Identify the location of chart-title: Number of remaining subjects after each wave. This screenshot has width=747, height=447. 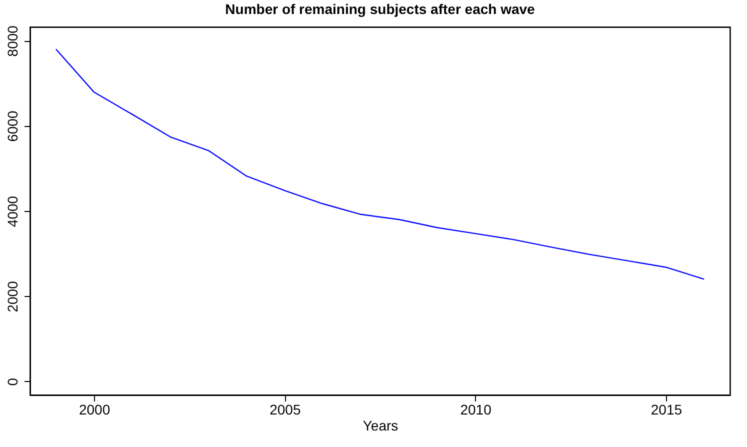
(380, 9).